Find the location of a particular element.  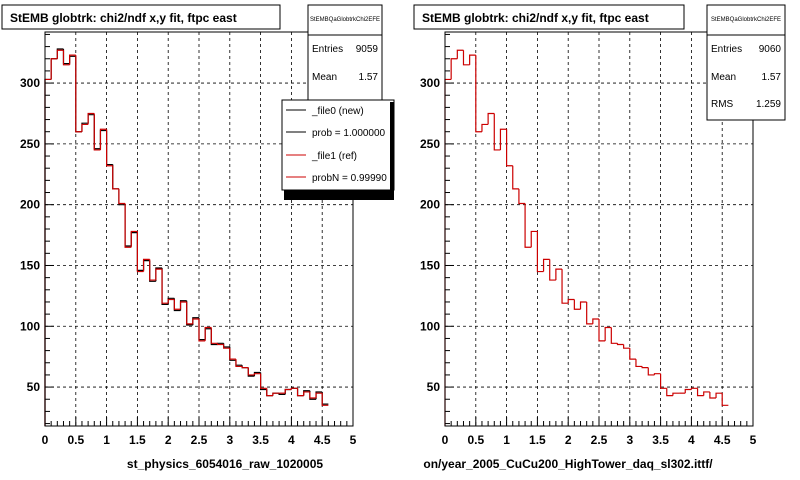

r-y-tick-label: 250 is located at coordinates (430, 144).